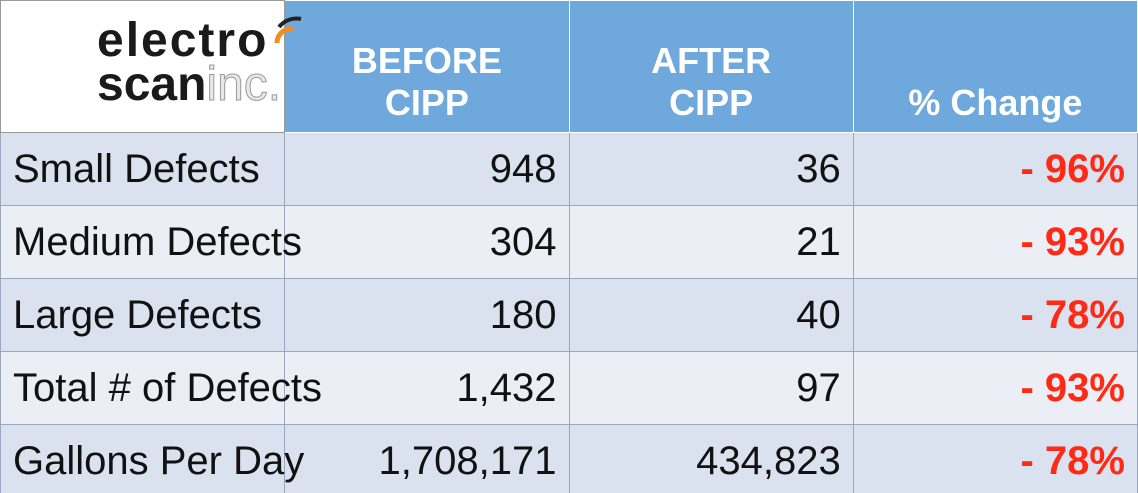 This screenshot has height=493, width=1138. I want to click on value-cell: 1,432, so click(427, 388).